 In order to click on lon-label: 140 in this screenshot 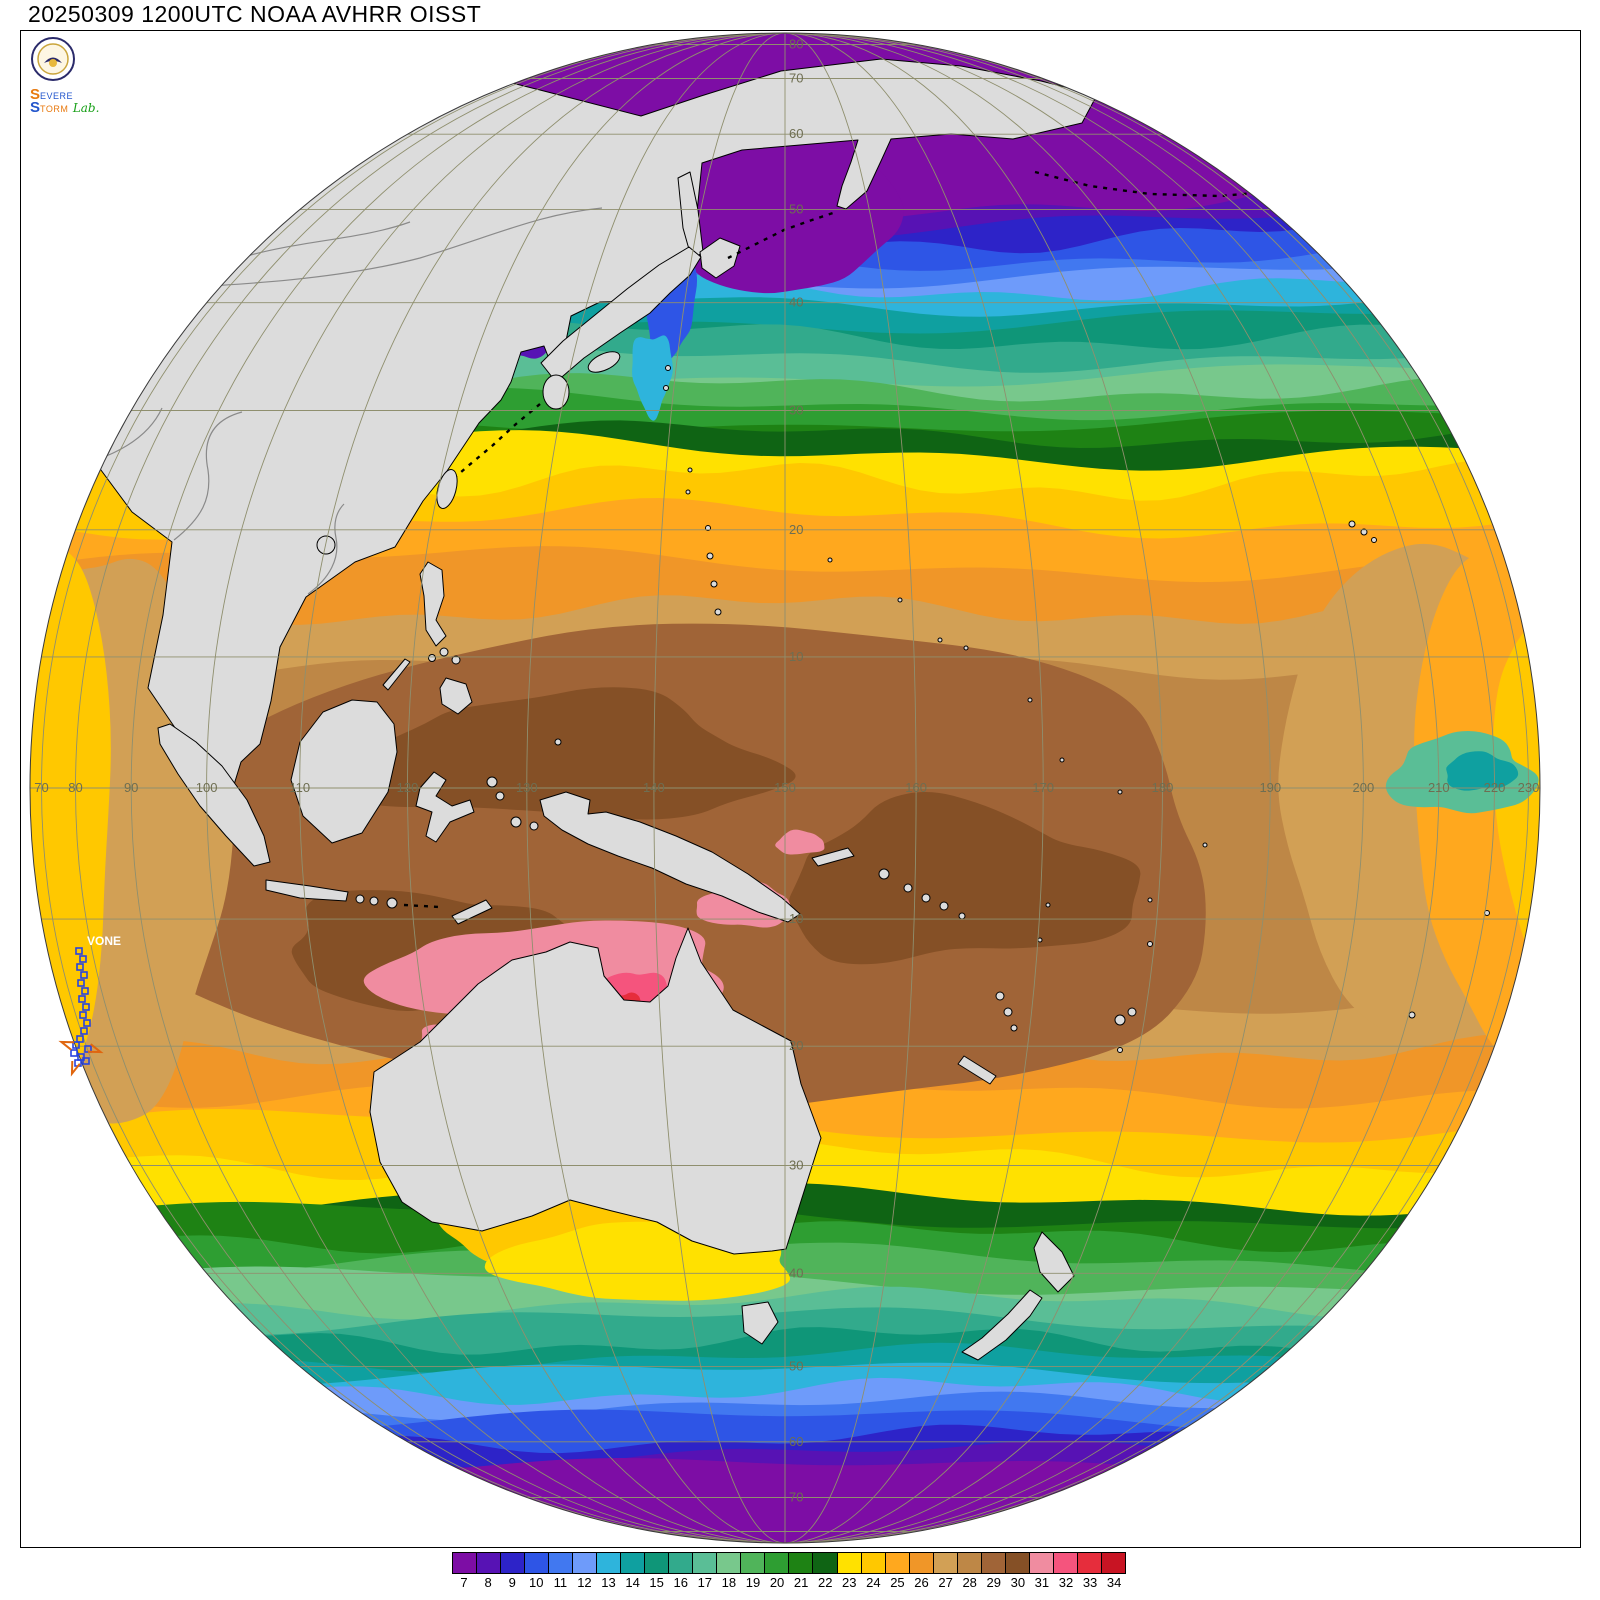, I will do `click(654, 787)`.